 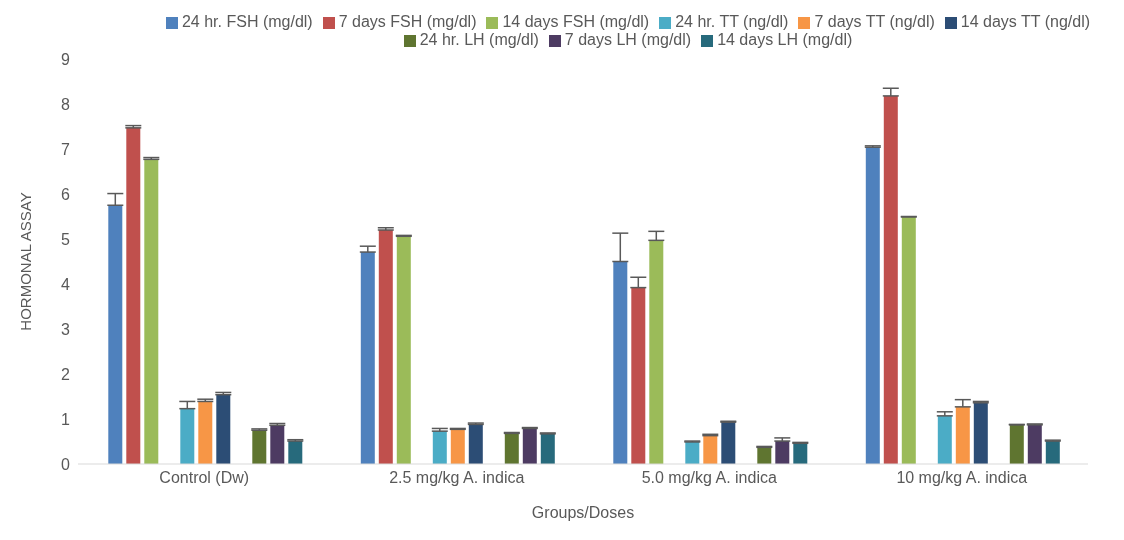 I want to click on x-tick-label: 5.0 mg/kg A. indica, so click(x=709, y=478).